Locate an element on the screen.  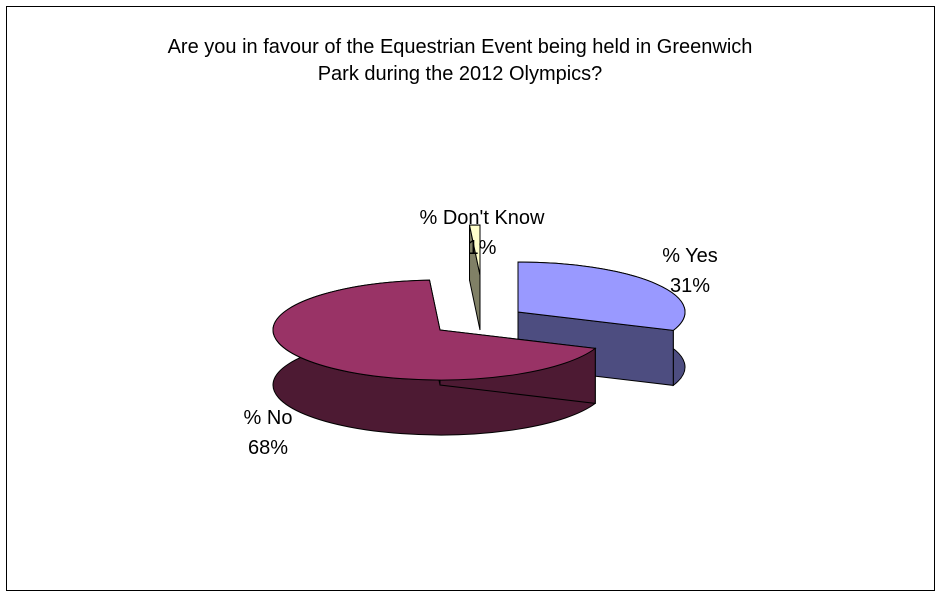
chart-title-line-2: Park during the 2012 Olympics? is located at coordinates (460, 74).